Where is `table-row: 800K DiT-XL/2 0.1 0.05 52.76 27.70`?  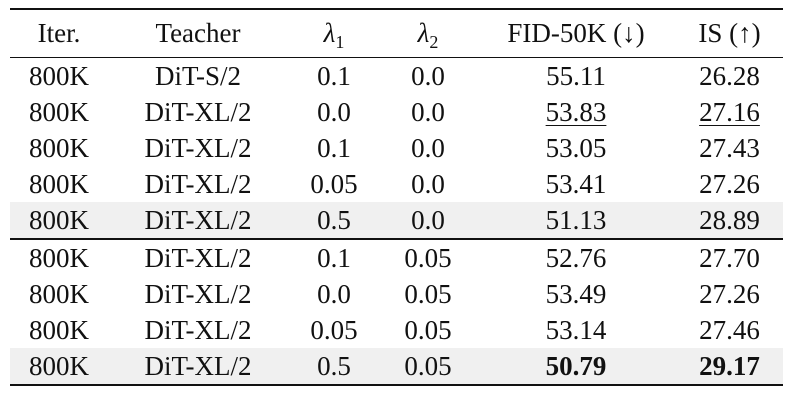 table-row: 800K DiT-XL/2 0.1 0.05 52.76 27.70 is located at coordinates (396, 257).